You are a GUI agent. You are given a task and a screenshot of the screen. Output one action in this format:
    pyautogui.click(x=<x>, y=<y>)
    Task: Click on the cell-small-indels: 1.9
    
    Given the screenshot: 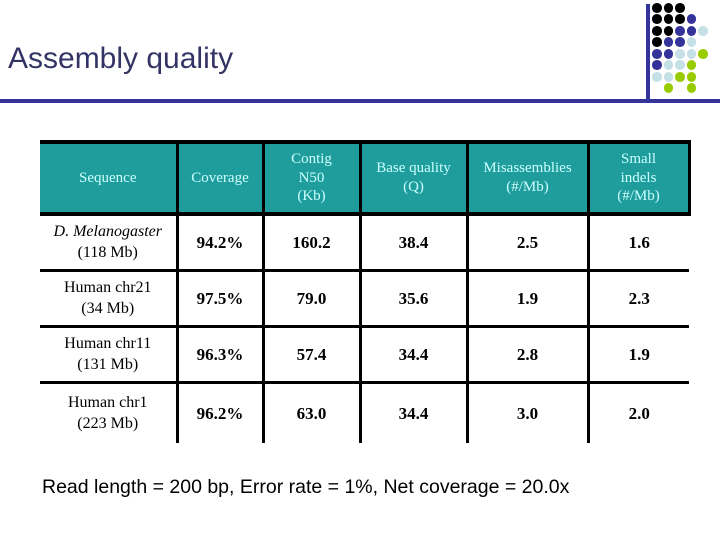 What is the action you would take?
    pyautogui.click(x=637, y=354)
    